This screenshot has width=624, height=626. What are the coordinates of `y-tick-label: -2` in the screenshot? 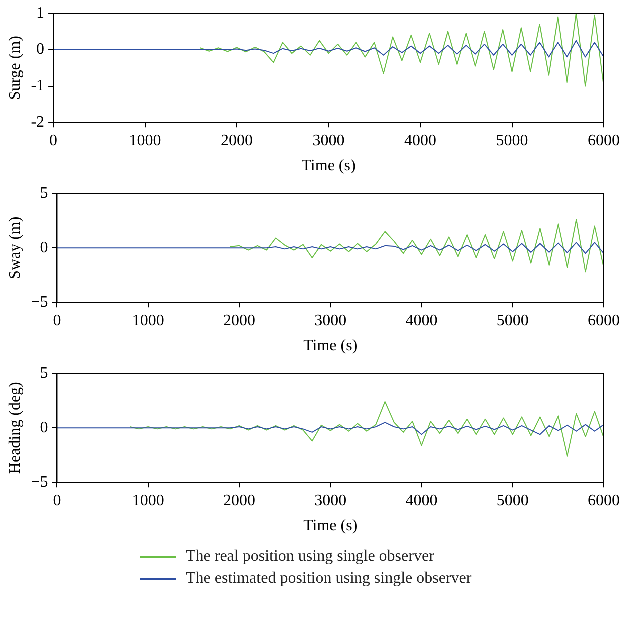 It's located at (38, 122).